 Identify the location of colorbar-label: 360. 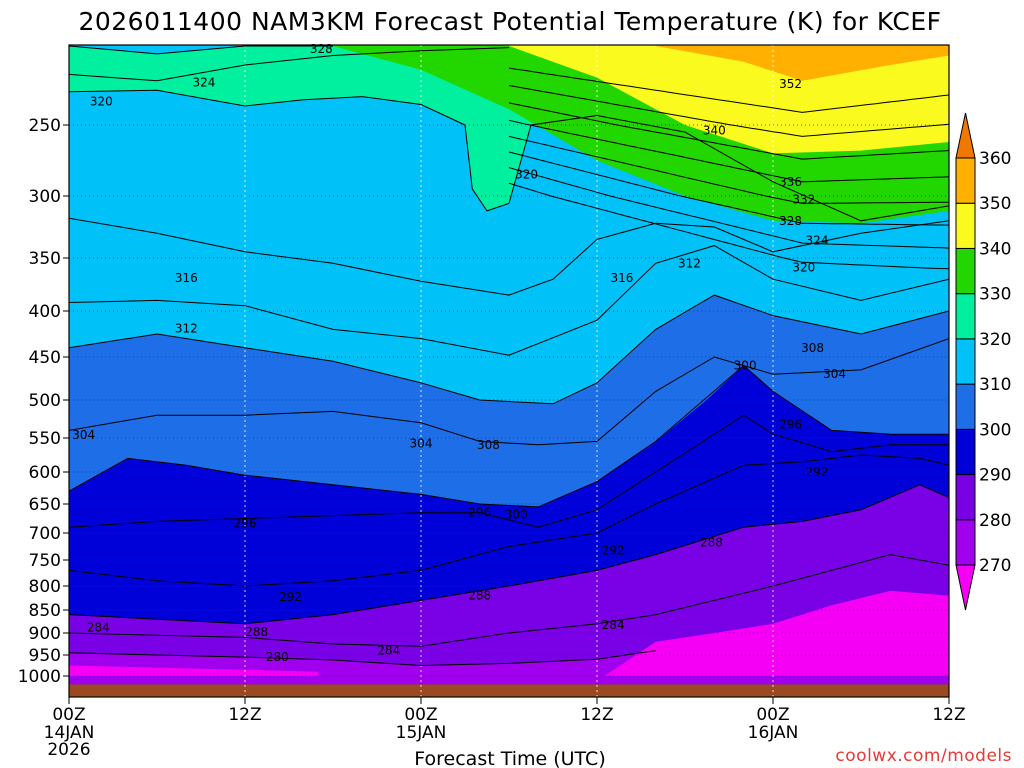
(995, 159).